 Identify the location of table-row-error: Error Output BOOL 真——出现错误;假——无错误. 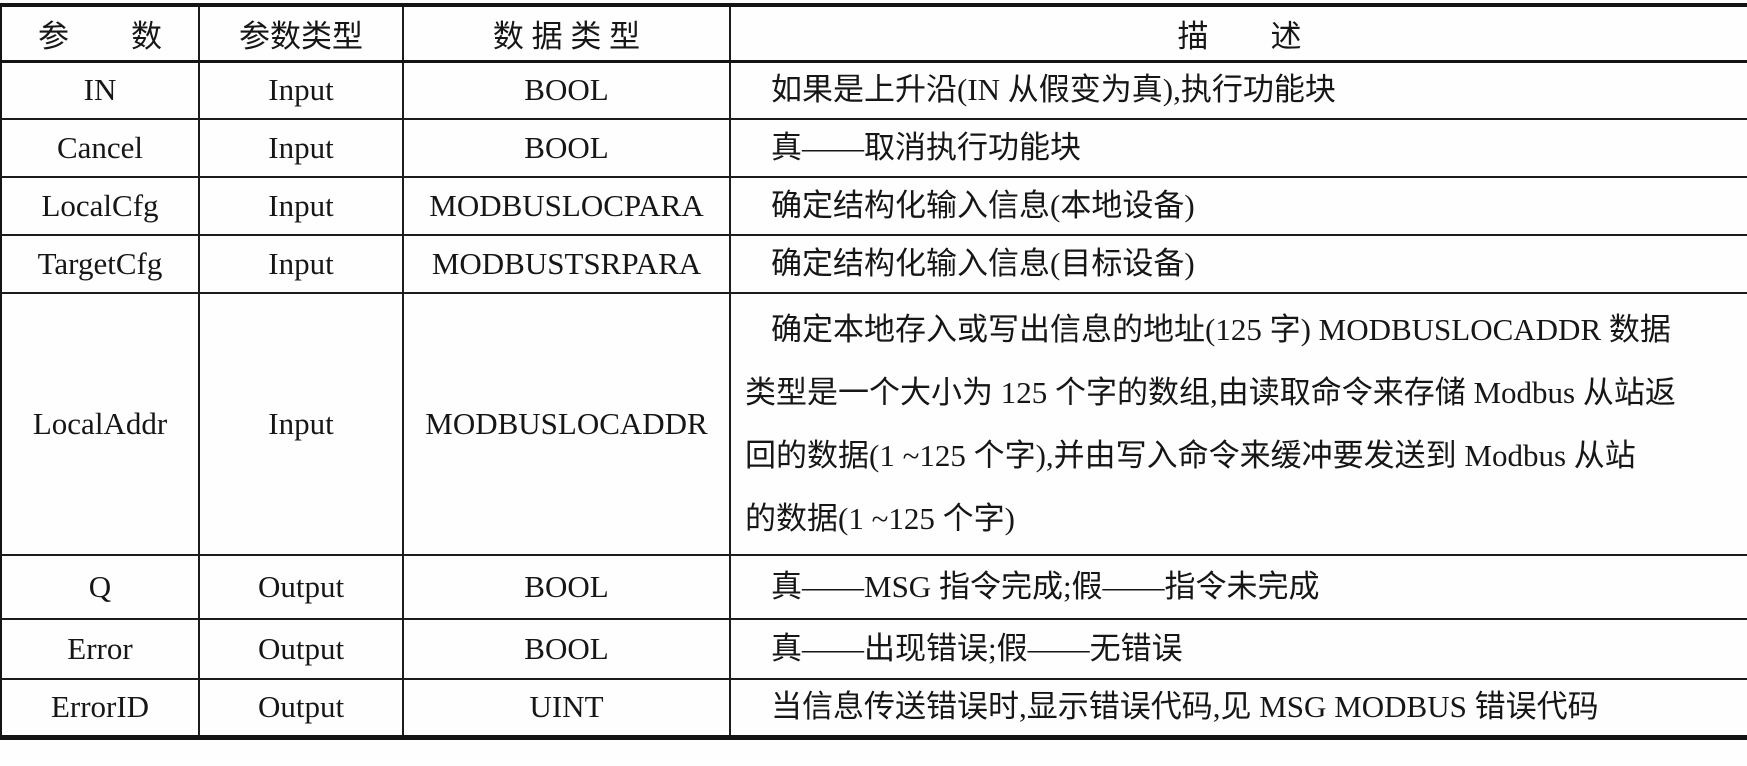
(873, 649).